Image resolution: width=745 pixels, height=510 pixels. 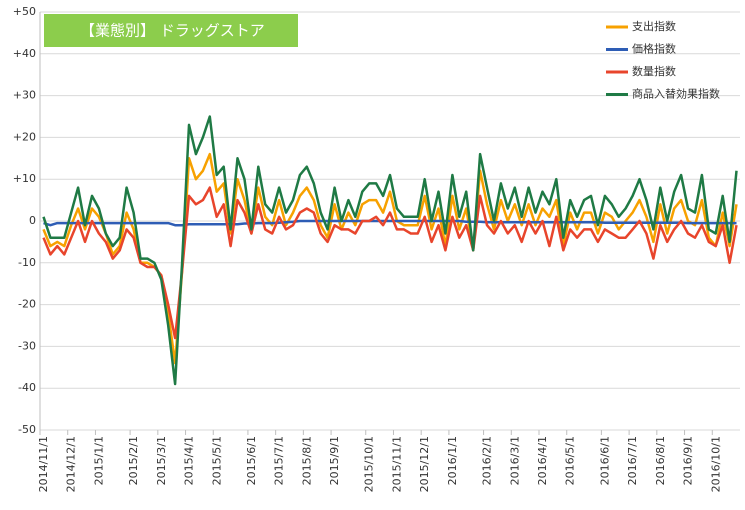 What do you see at coordinates (43, 464) in the screenshot?
I see `x-tick-label: 2014/11/1` at bounding box center [43, 464].